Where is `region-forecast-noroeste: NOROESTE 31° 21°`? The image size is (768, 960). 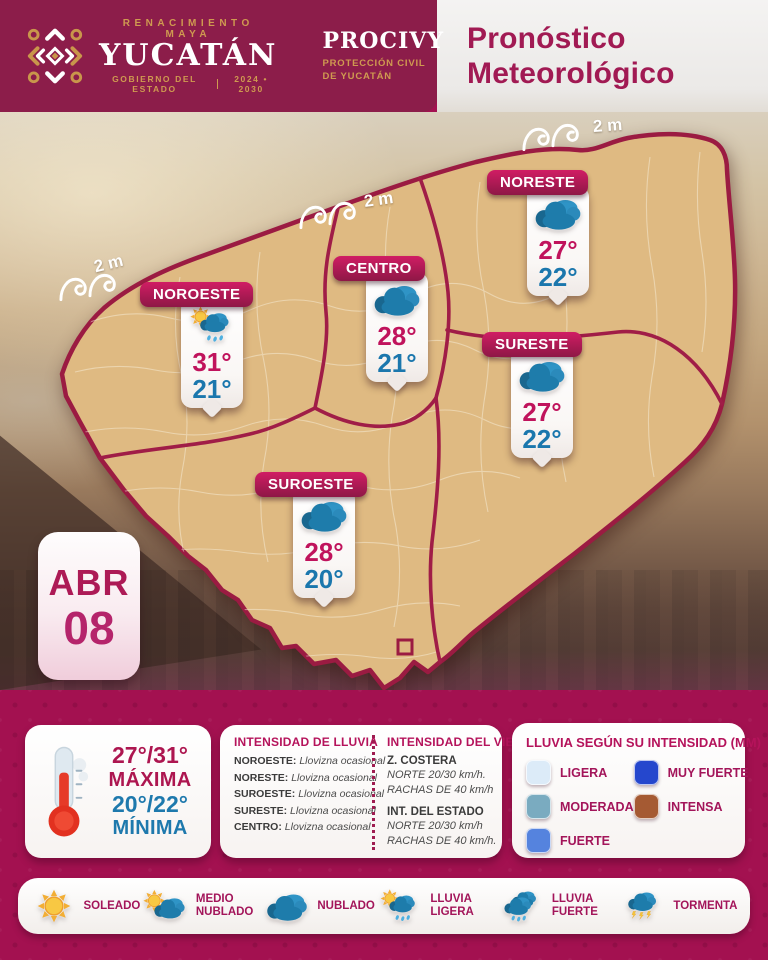
region-forecast-noroeste: NOROESTE 31° 21° is located at coordinates (197, 345).